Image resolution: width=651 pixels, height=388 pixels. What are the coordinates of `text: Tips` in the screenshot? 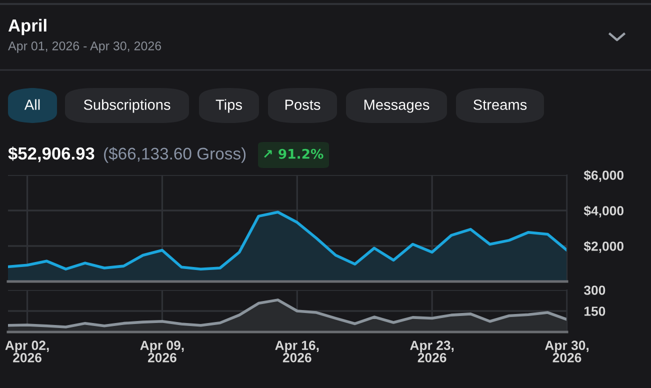 It's located at (229, 106).